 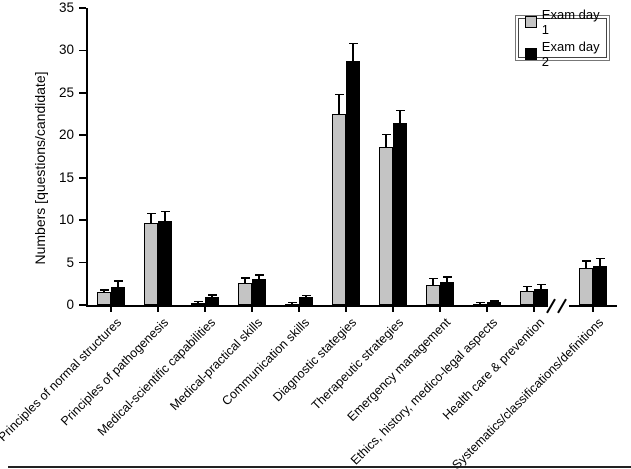 I want to click on y-tick-label: 25, so click(x=66, y=92).